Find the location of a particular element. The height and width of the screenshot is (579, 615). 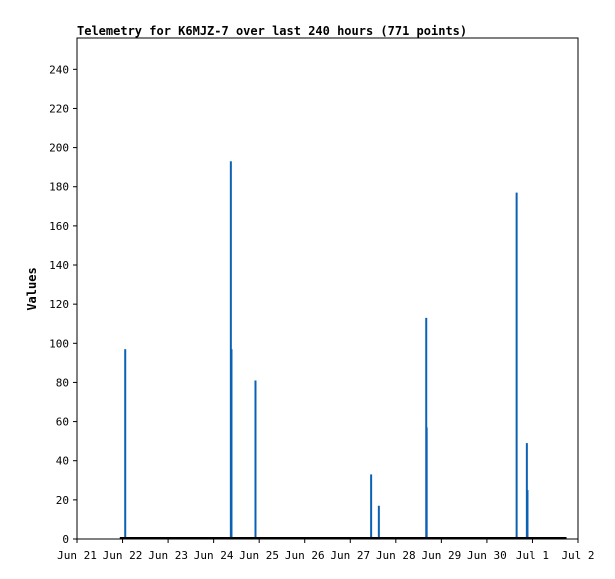

x-tick-label: Jun 21 is located at coordinates (77, 555).